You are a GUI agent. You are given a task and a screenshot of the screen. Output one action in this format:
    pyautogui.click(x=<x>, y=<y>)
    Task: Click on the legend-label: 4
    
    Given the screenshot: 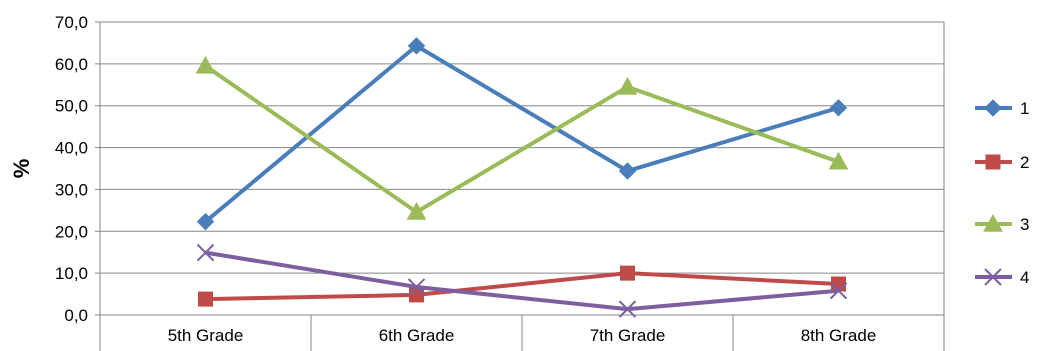 What is the action you would take?
    pyautogui.click(x=1024, y=277)
    